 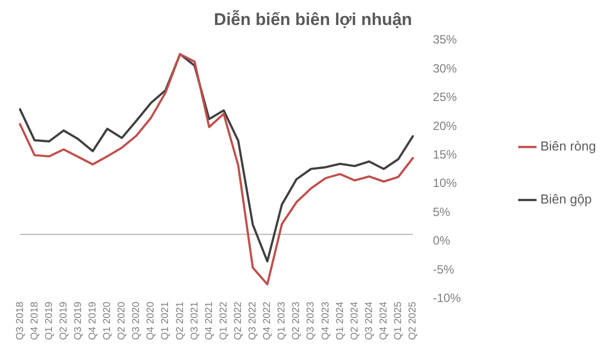 What do you see at coordinates (20, 320) in the screenshot?
I see `x-tick-label: Q3 2018` at bounding box center [20, 320].